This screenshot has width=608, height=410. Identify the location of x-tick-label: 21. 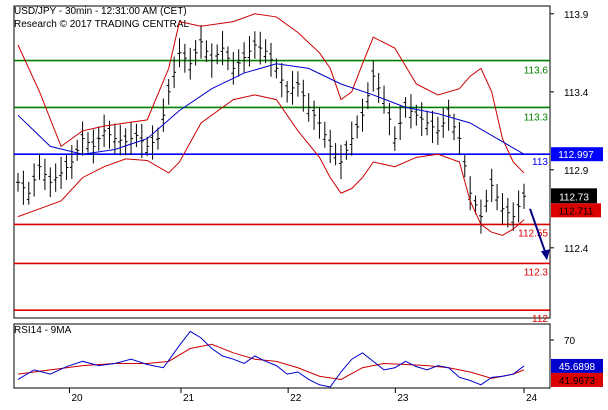
(189, 398).